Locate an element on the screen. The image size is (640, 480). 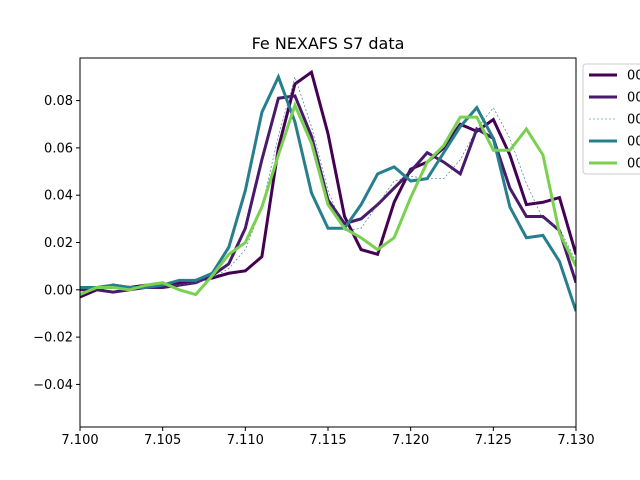
y-tick-label: −0.02 is located at coordinates (53, 338).